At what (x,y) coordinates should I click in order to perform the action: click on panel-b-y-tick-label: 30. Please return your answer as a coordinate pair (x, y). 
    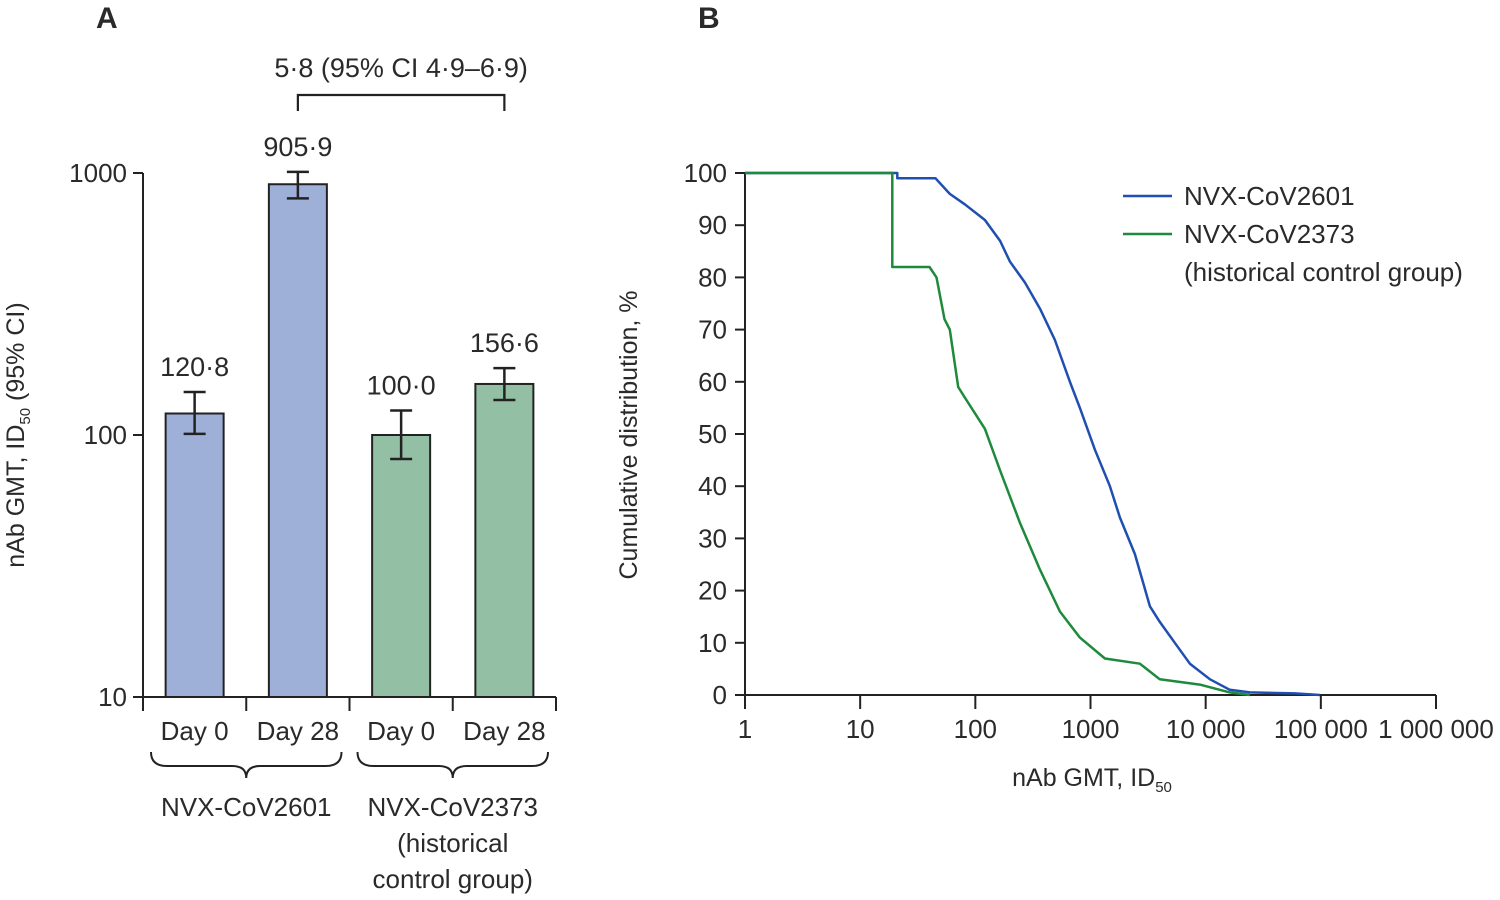
    Looking at the image, I should click on (712, 538).